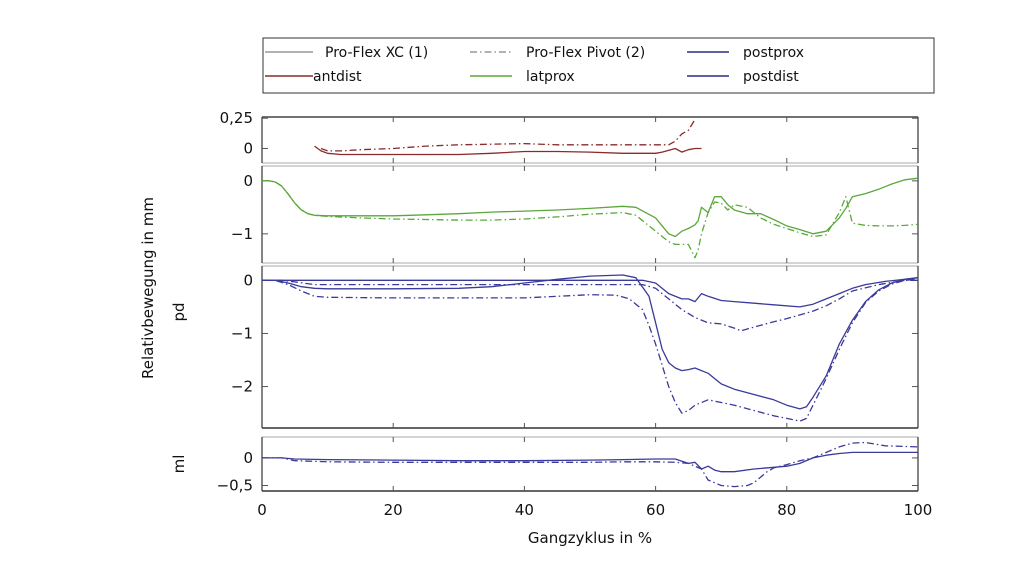 The width and height of the screenshot is (1024, 576). What do you see at coordinates (148, 288) in the screenshot?
I see `y-axis-title: Relativbewegung in mm` at bounding box center [148, 288].